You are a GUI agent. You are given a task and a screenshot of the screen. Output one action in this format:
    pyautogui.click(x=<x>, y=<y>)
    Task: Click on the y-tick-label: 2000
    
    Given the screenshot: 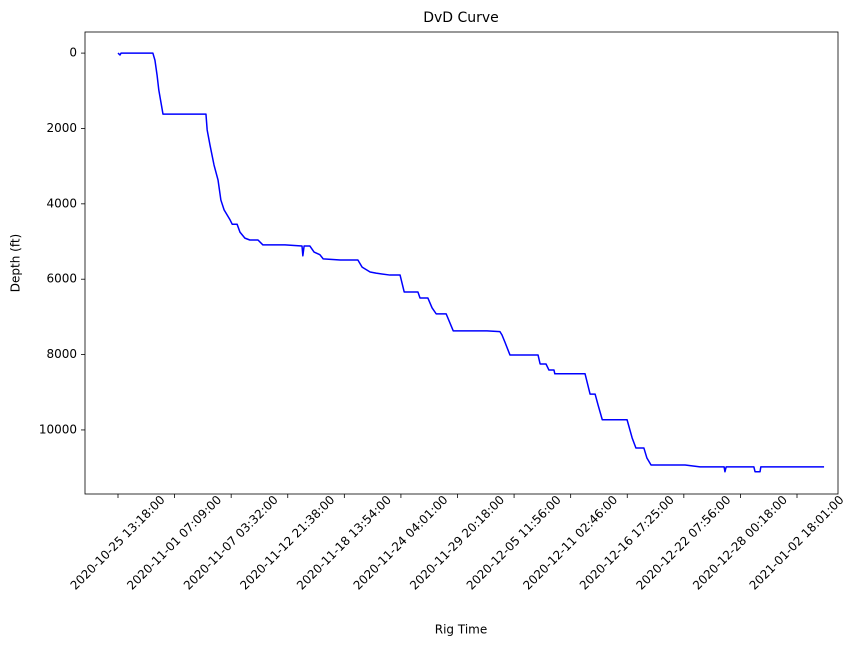 What is the action you would take?
    pyautogui.click(x=61, y=128)
    